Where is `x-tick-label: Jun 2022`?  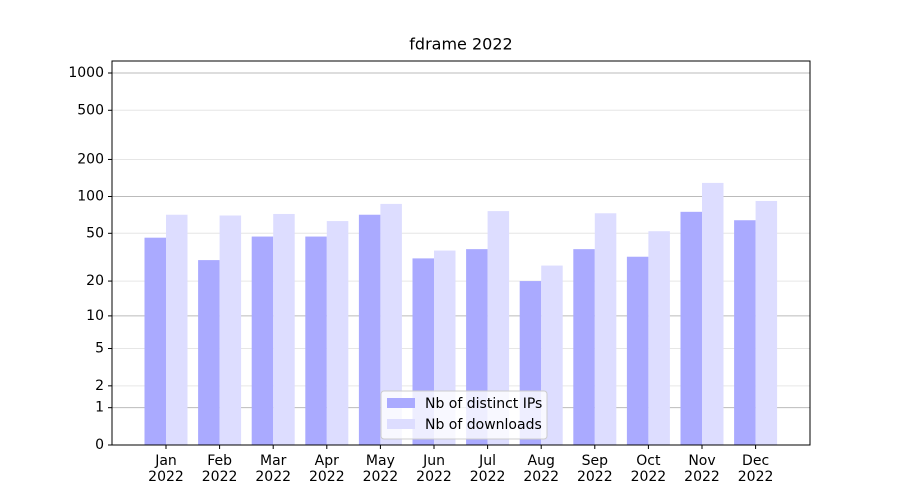
x-tick-label: Jun 2022 is located at coordinates (434, 469).